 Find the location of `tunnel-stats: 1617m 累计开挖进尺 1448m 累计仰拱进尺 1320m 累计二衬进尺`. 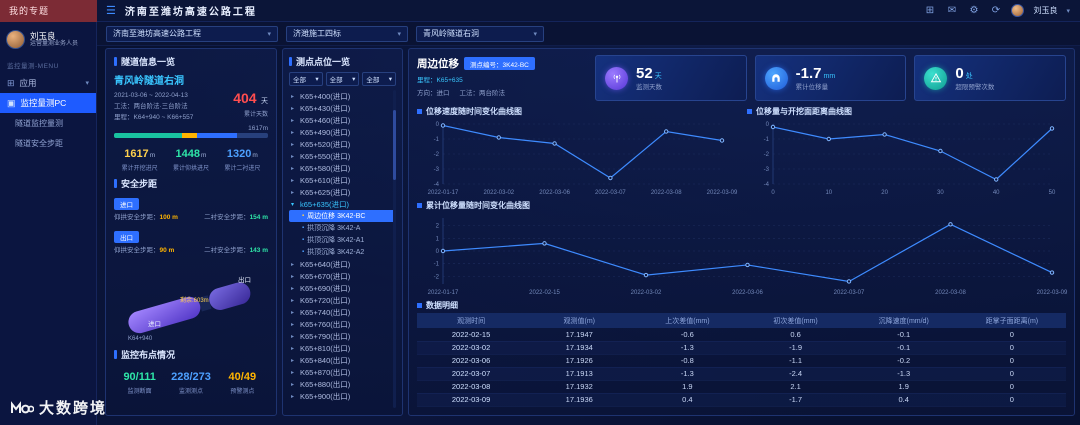

tunnel-stats: 1617m 累计开挖进尺 1448m 累计仰拱进尺 1320m 累计二衬进尺 is located at coordinates (191, 158).